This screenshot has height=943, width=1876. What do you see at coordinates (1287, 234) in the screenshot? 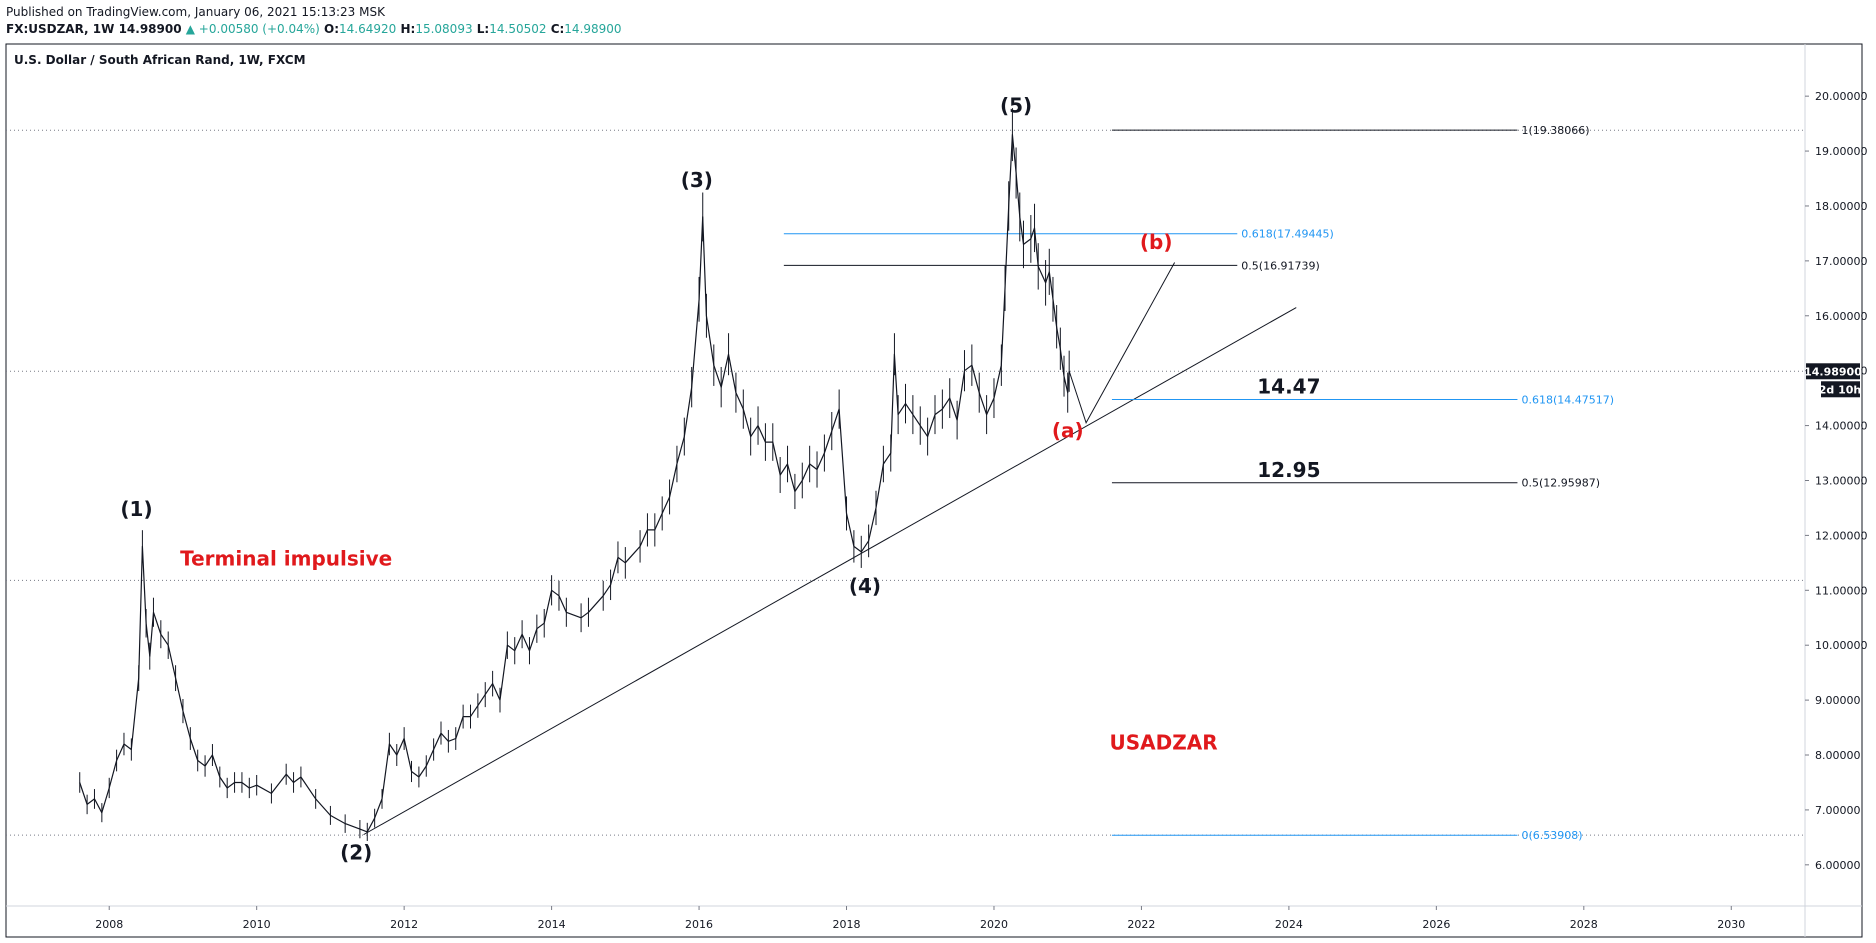
I see `fib-level-label: 0.618(17.49445)` at bounding box center [1287, 234].